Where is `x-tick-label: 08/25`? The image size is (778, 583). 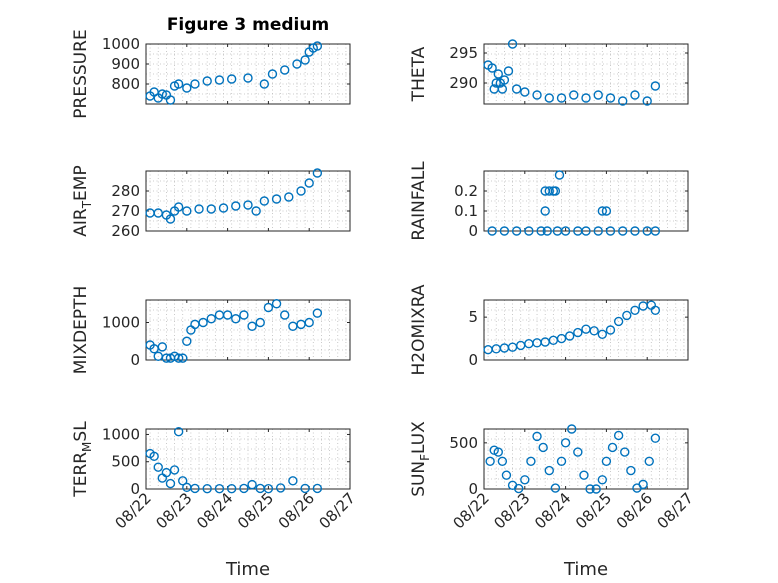
x-tick-label: 08/25 is located at coordinates (593, 510).